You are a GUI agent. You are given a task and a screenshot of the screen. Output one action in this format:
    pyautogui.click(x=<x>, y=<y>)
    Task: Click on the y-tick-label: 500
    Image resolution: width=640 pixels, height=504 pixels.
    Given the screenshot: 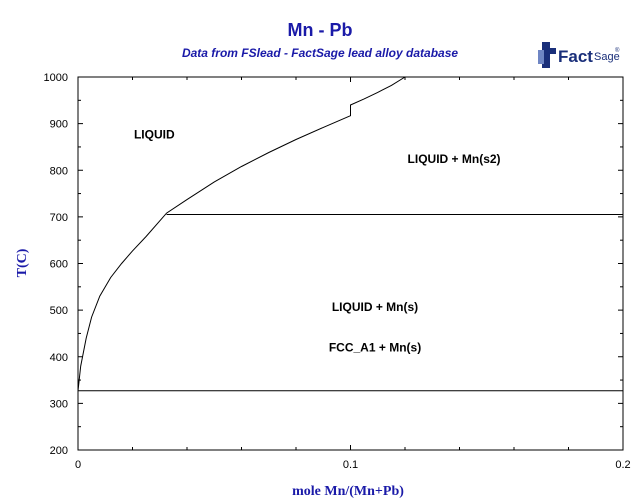 What is the action you would take?
    pyautogui.click(x=59, y=311)
    